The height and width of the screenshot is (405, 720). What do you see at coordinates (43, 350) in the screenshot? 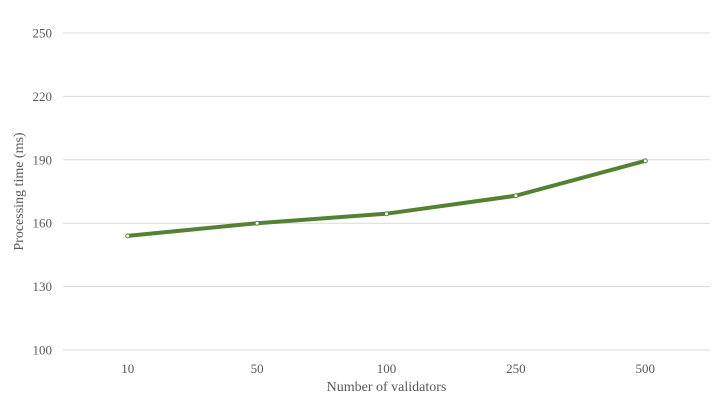
I see `y-tick-label: 100` at bounding box center [43, 350].